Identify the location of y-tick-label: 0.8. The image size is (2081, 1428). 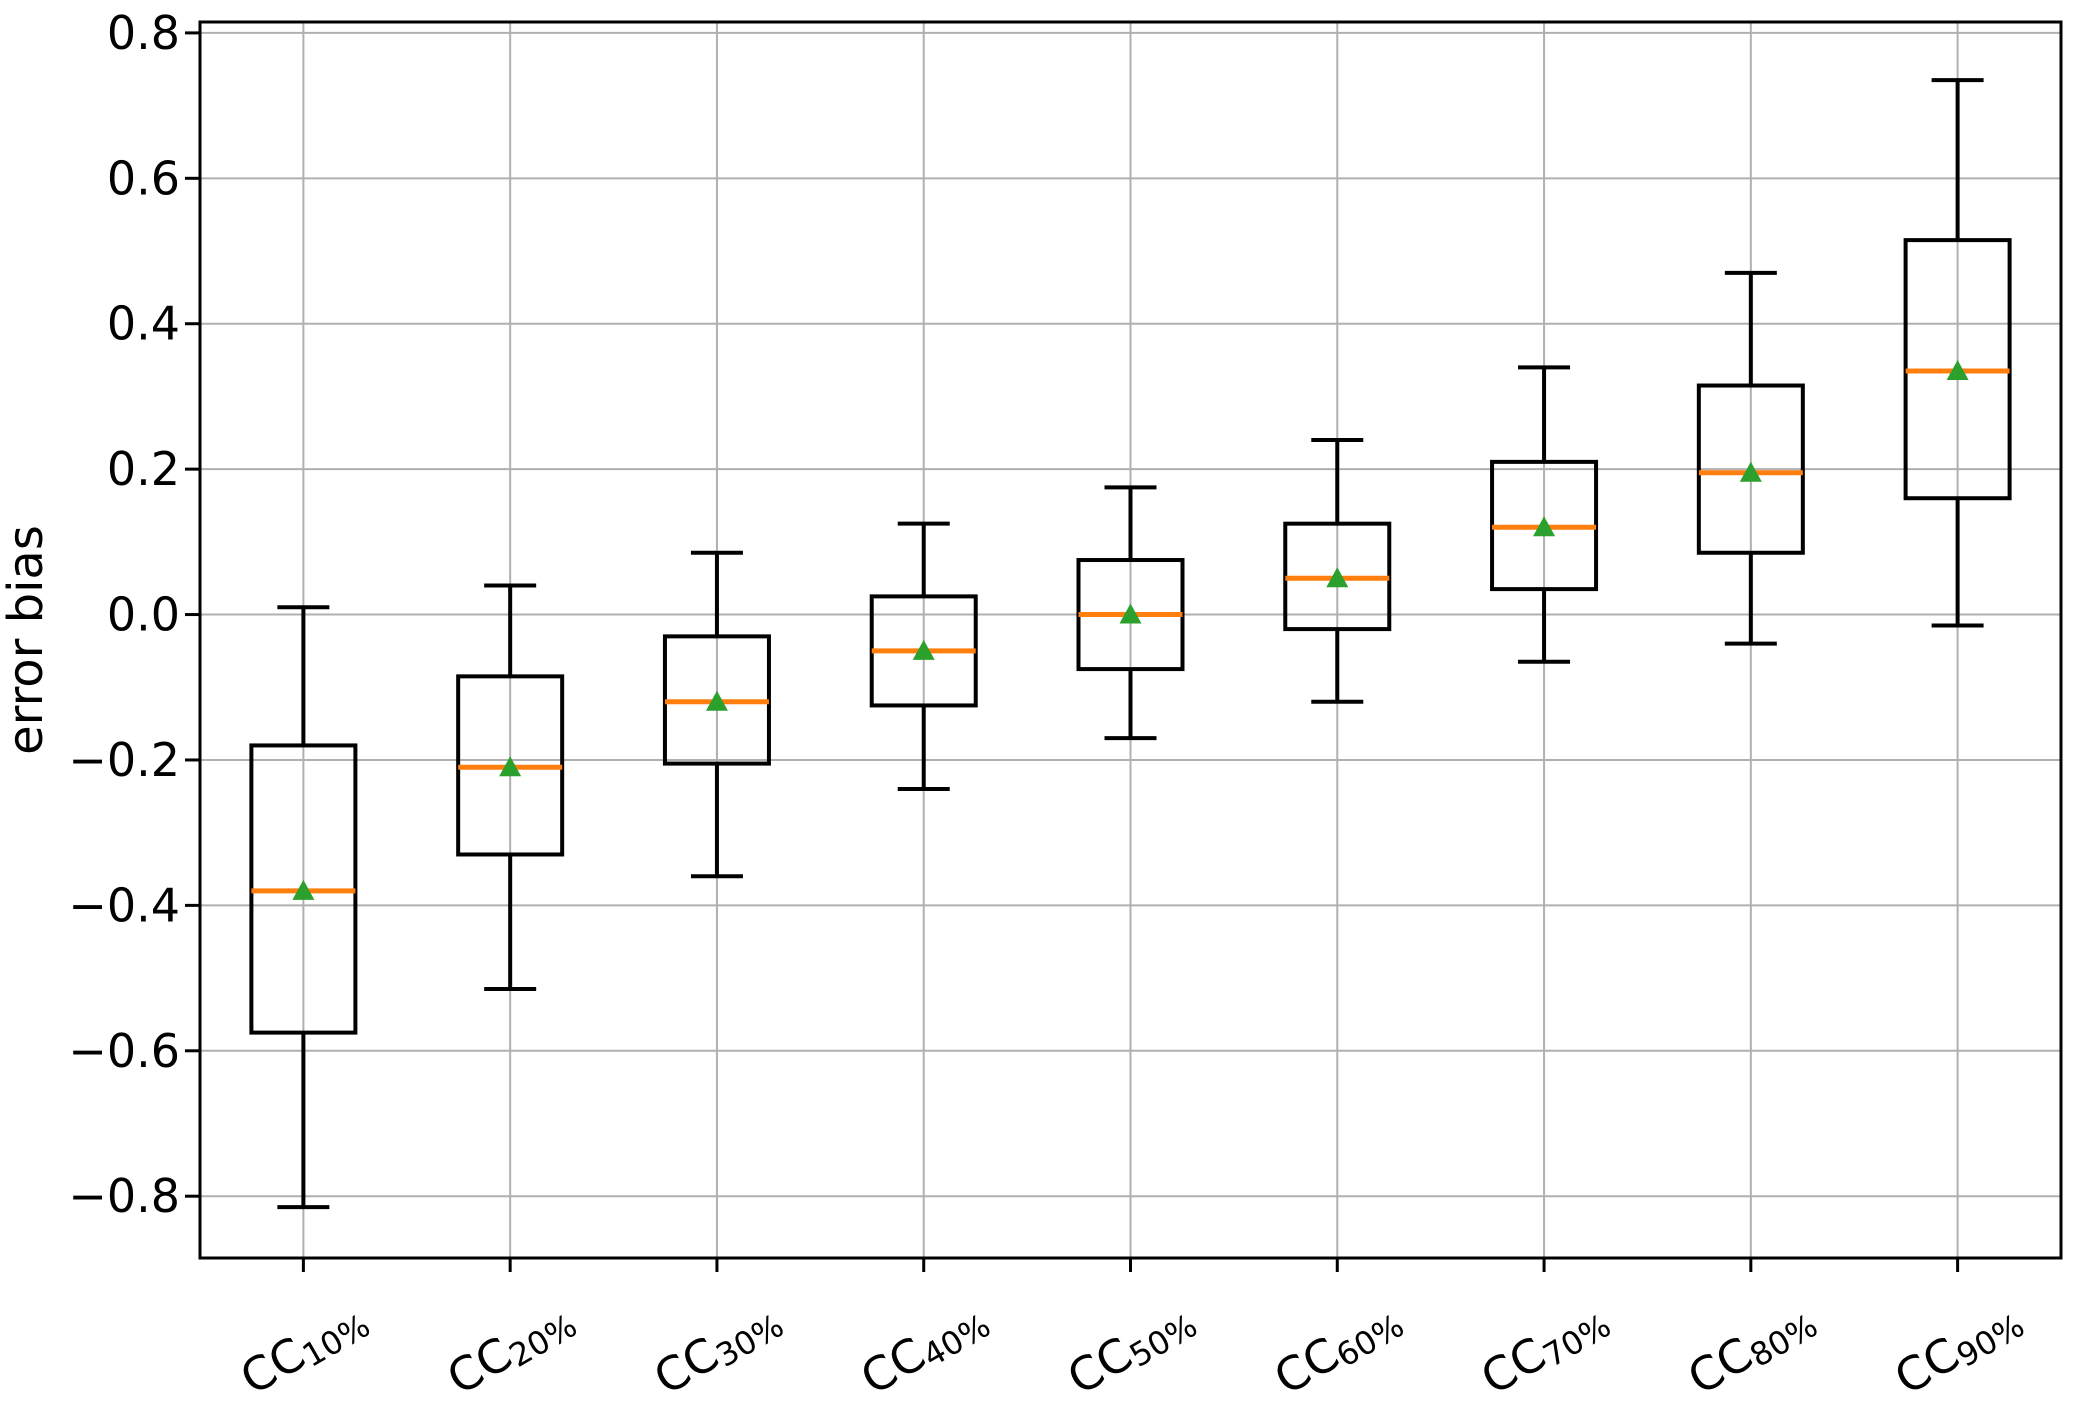
(143, 33).